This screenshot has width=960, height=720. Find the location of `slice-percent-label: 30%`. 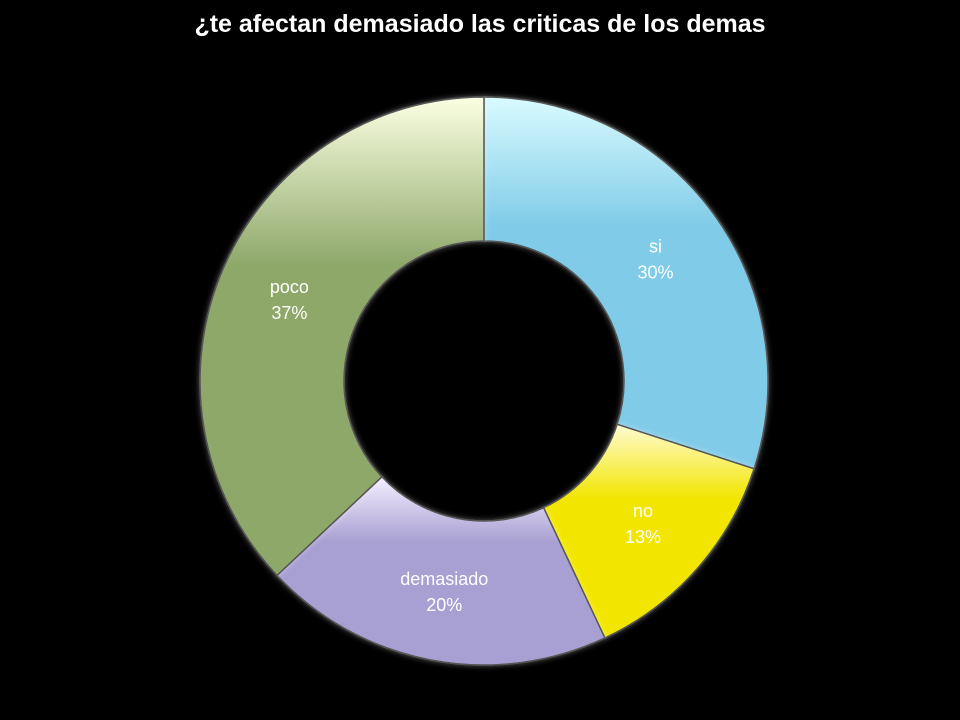

slice-percent-label: 30% is located at coordinates (655, 272).